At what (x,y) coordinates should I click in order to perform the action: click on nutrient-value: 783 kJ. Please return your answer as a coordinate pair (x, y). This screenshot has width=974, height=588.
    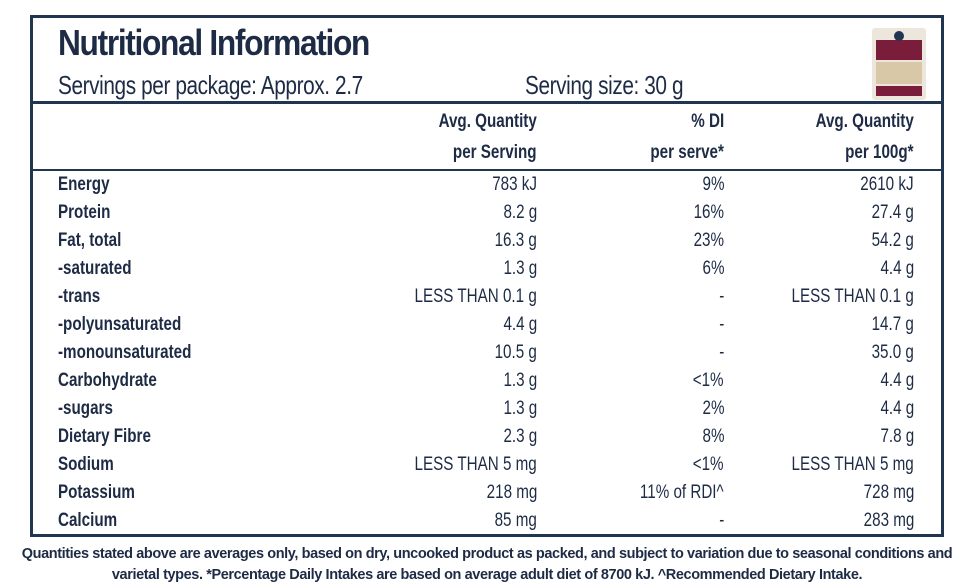
    Looking at the image, I should click on (514, 184).